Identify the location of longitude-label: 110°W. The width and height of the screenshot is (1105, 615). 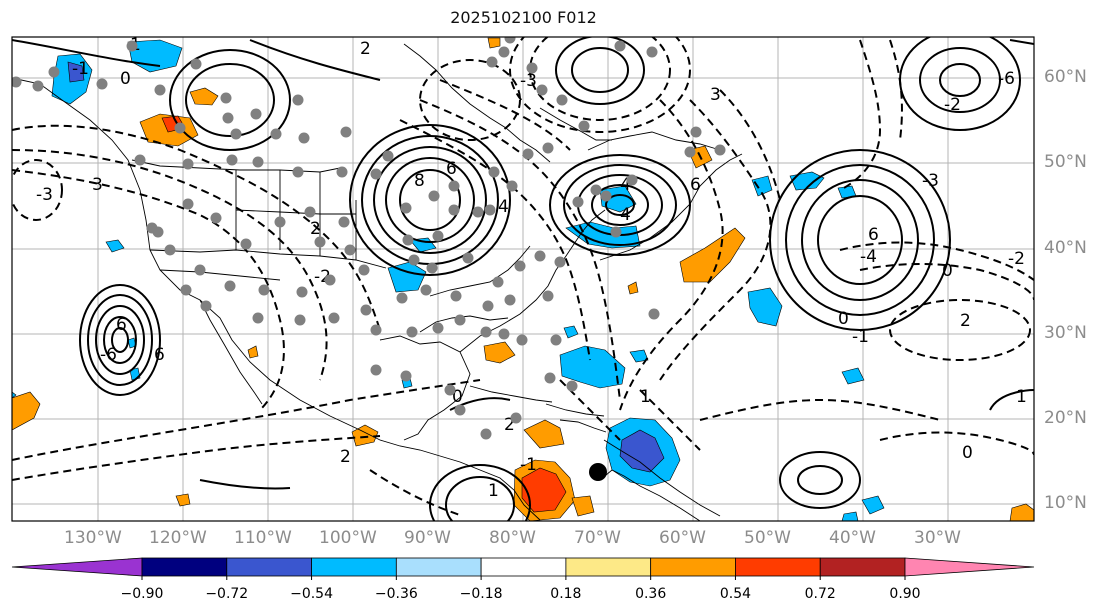
(263, 538).